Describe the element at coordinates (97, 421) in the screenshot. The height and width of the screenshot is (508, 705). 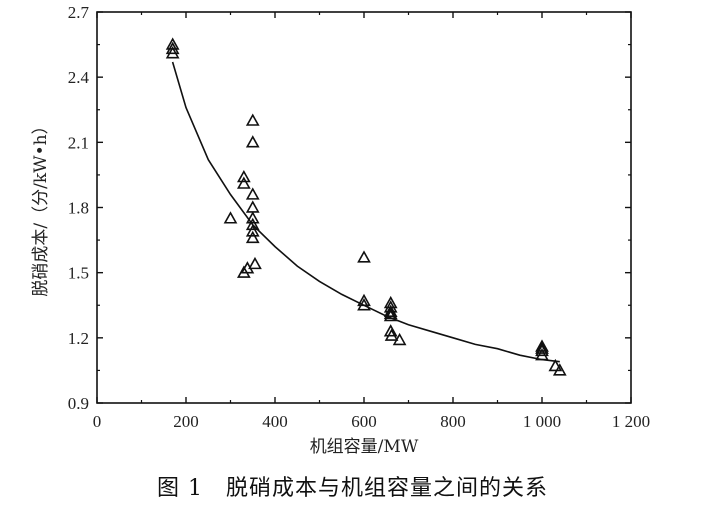
I see `x-tick-label: 0` at that location.